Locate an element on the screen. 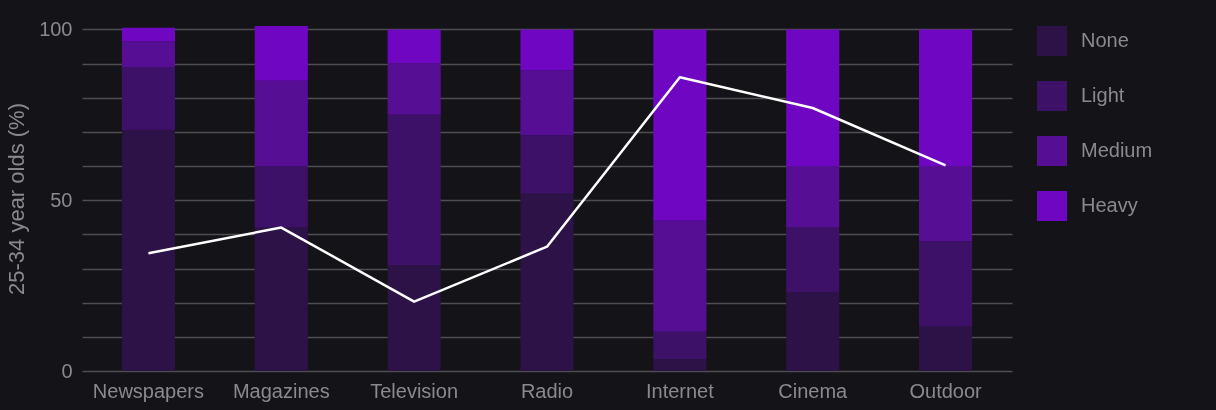  x-tick-label: Magazines is located at coordinates (281, 390).